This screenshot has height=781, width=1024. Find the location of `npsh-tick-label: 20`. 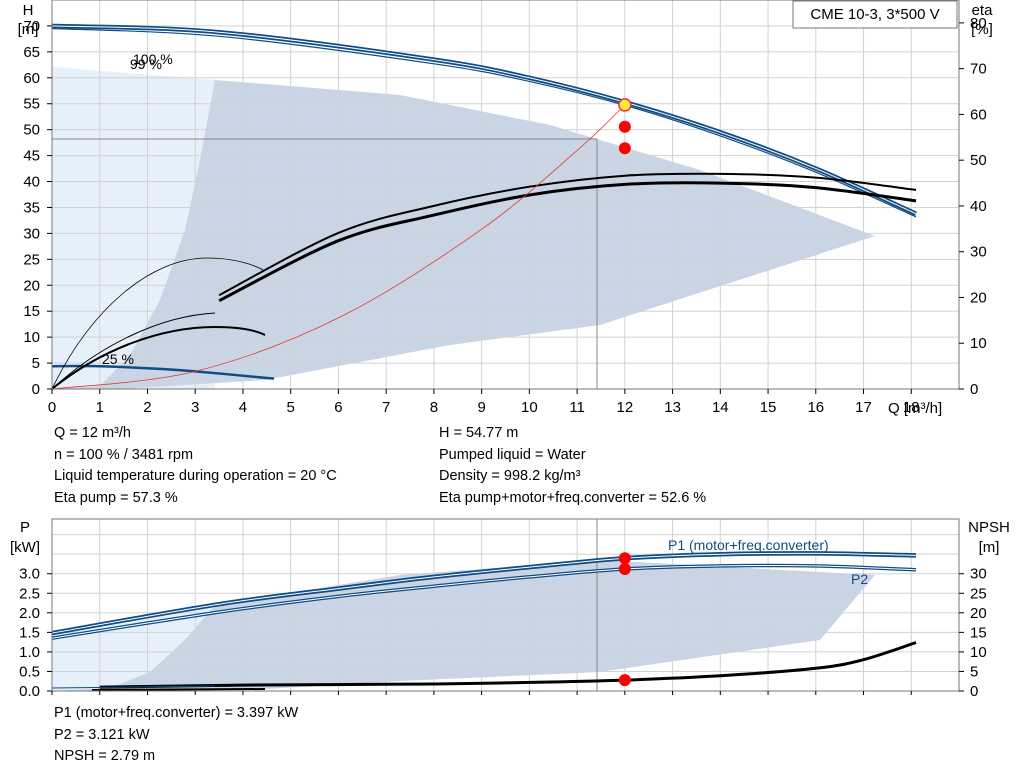

npsh-tick-label: 20 is located at coordinates (978, 613).